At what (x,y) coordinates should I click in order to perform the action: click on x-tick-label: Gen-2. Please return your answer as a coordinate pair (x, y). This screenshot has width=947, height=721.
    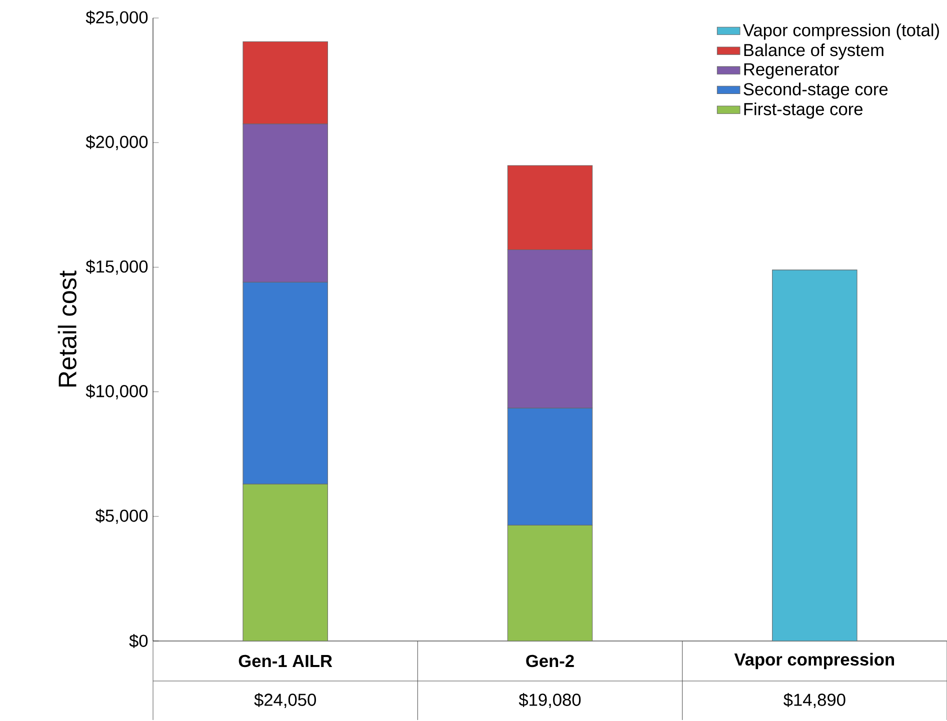
    Looking at the image, I should click on (550, 661).